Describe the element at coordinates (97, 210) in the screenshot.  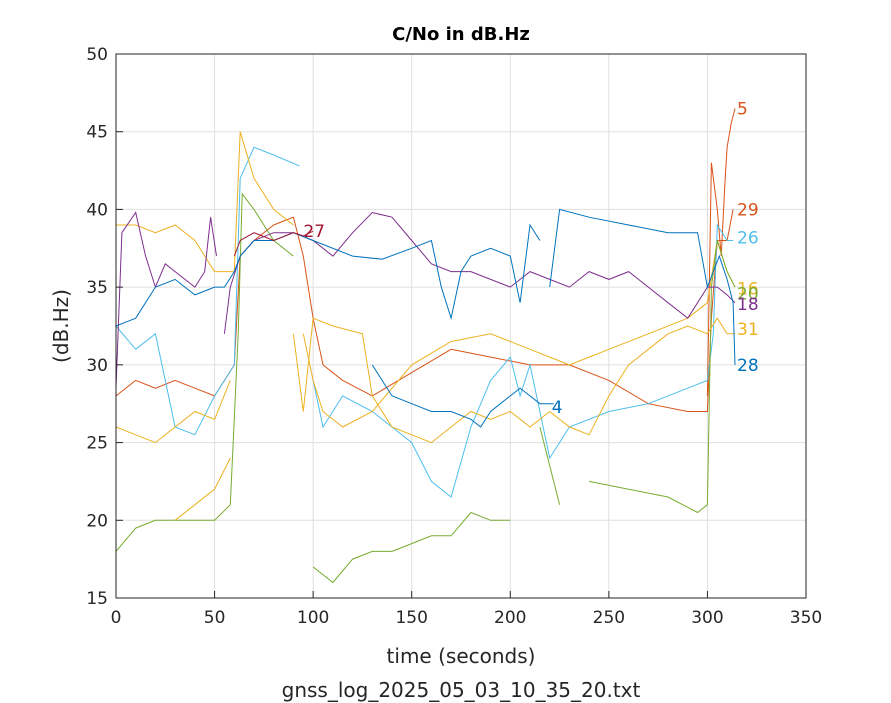
I see `y-tick-label: 40` at that location.